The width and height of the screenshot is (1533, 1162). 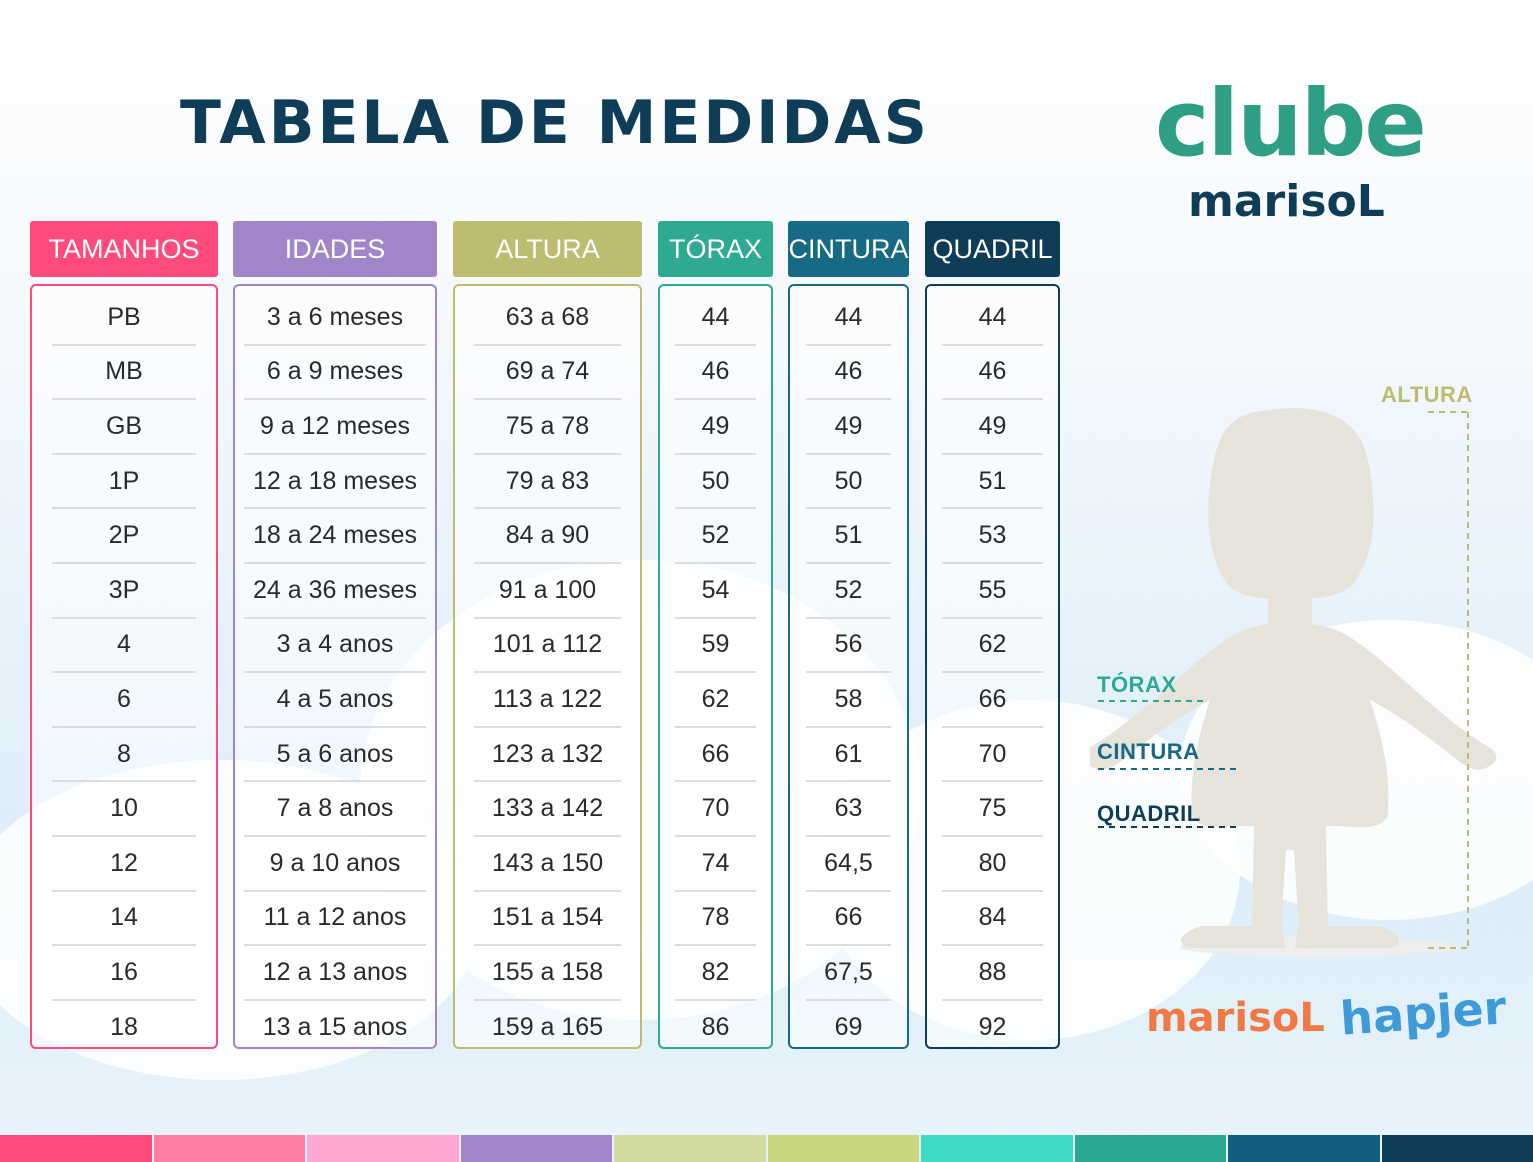 I want to click on table-cell: 133 a 142, so click(x=547, y=808).